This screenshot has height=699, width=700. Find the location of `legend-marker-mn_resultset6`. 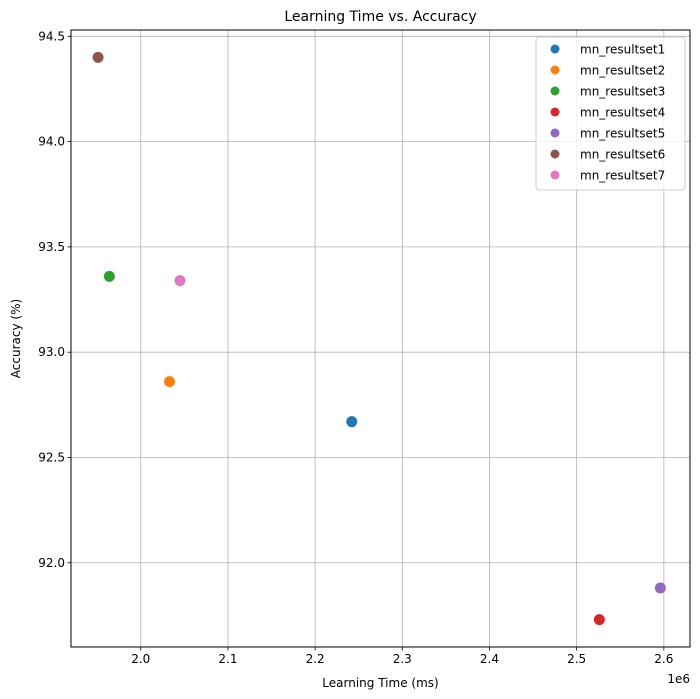

legend-marker-mn_resultset6 is located at coordinates (555, 154).